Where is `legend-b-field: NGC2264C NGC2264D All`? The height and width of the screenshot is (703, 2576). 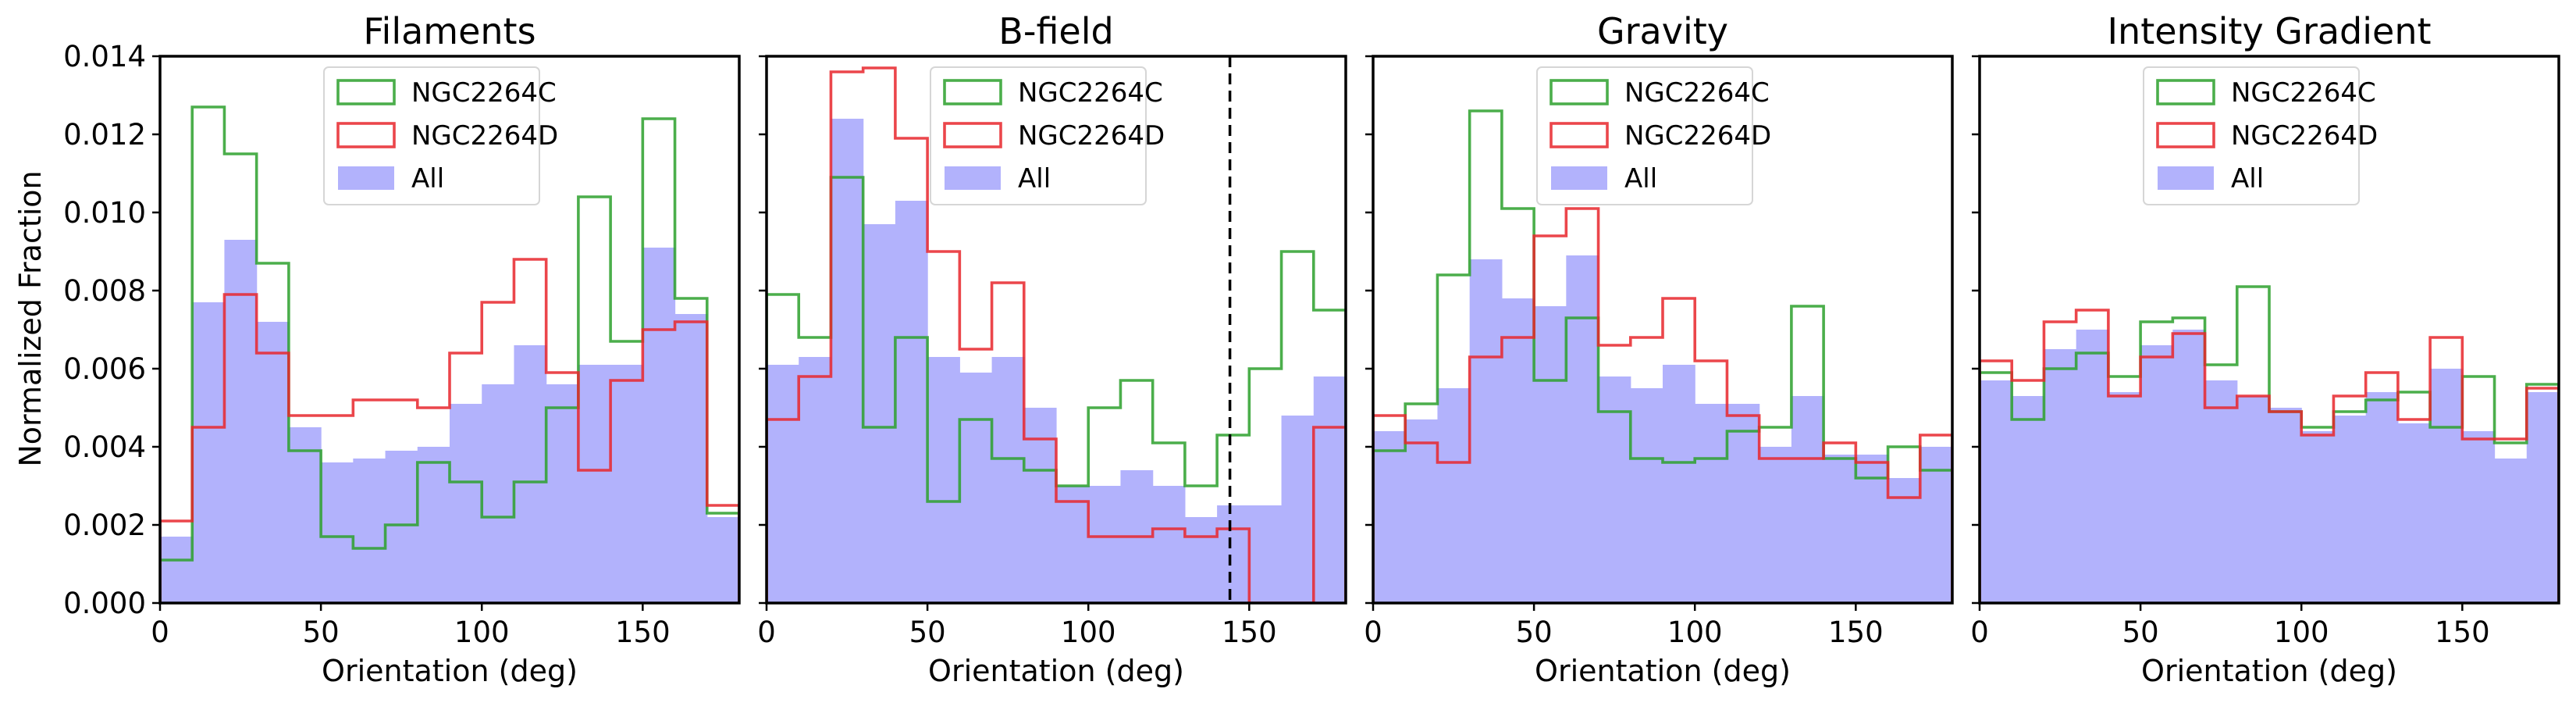
legend-b-field: NGC2264C NGC2264D All is located at coordinates (1047, 135).